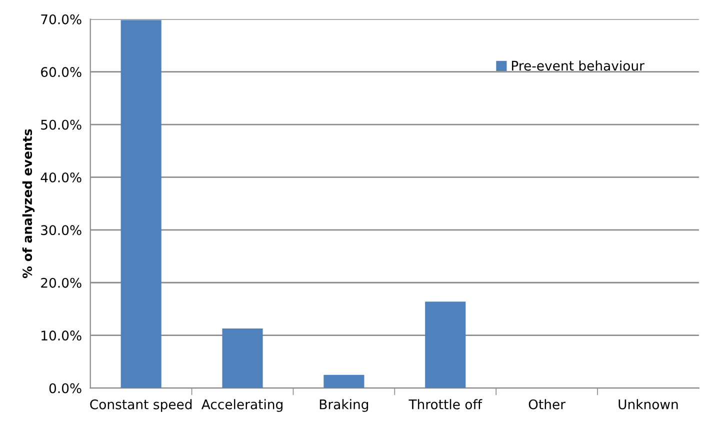  Describe the element at coordinates (61, 72) in the screenshot. I see `y-tick-label: 60.0%` at that location.